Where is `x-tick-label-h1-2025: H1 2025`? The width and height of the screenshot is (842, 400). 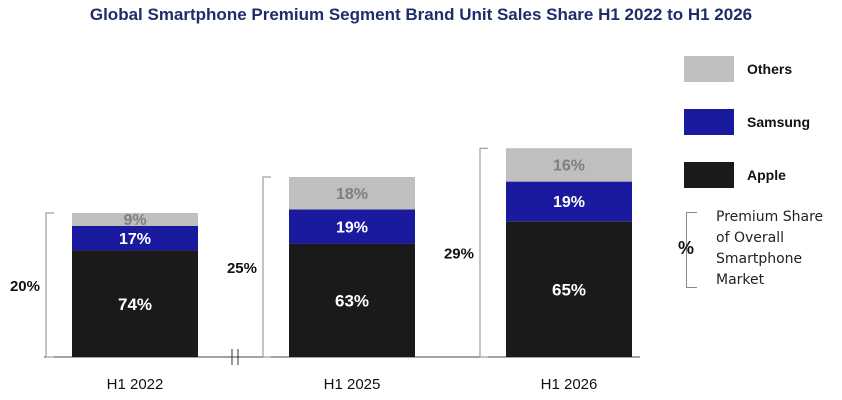 x-tick-label-h1-2025: H1 2025 is located at coordinates (352, 384).